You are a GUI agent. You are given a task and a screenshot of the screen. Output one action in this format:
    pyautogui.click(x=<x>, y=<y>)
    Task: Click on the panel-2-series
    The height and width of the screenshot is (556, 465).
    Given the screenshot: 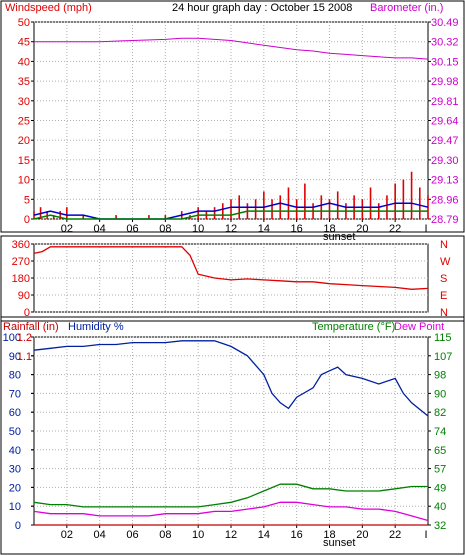 What is the action you would take?
    pyautogui.click(x=231, y=268)
    